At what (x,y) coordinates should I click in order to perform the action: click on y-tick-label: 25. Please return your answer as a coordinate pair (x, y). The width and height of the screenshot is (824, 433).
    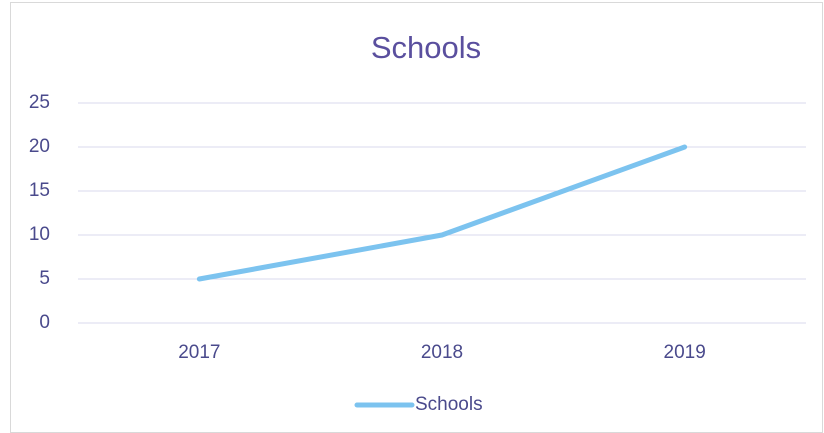
    Looking at the image, I should click on (39, 102).